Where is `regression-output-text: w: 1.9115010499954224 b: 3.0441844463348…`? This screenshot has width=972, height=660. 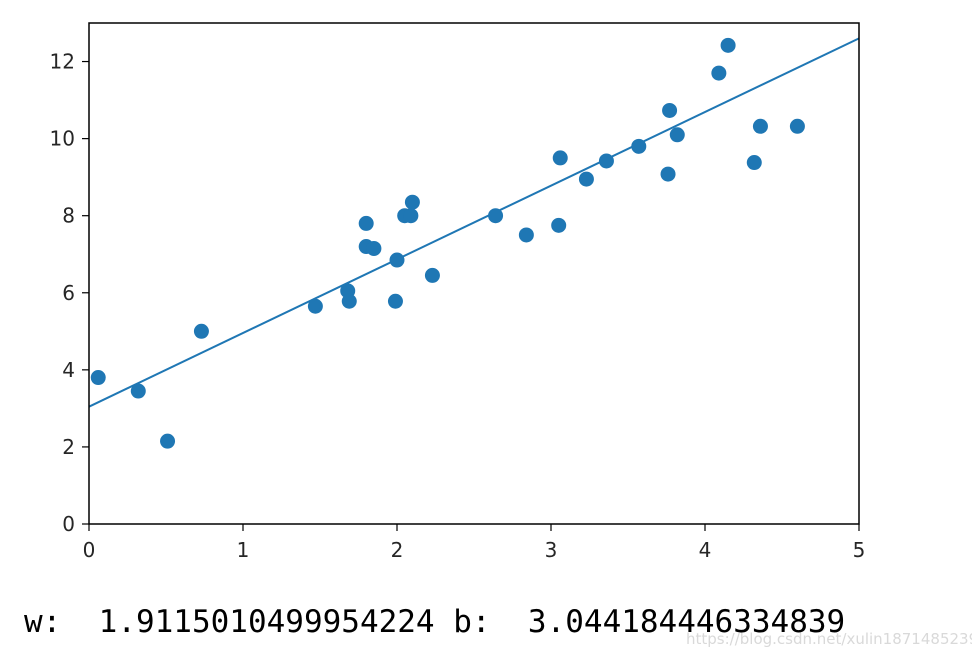
regression-output-text: w: 1.9115010499954224 b: 3.0441844463348… is located at coordinates (435, 622).